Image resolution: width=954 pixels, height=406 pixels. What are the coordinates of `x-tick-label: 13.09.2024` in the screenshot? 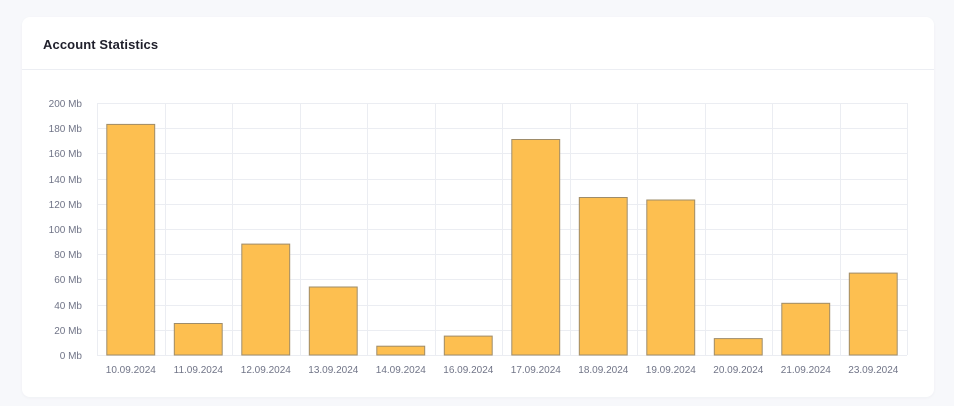 It's located at (333, 370).